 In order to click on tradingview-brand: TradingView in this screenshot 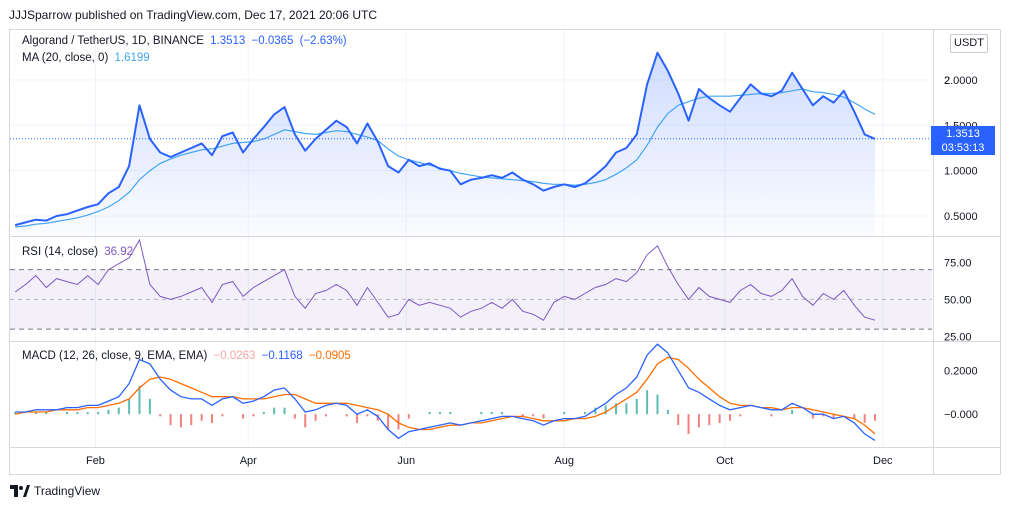, I will do `click(55, 491)`.